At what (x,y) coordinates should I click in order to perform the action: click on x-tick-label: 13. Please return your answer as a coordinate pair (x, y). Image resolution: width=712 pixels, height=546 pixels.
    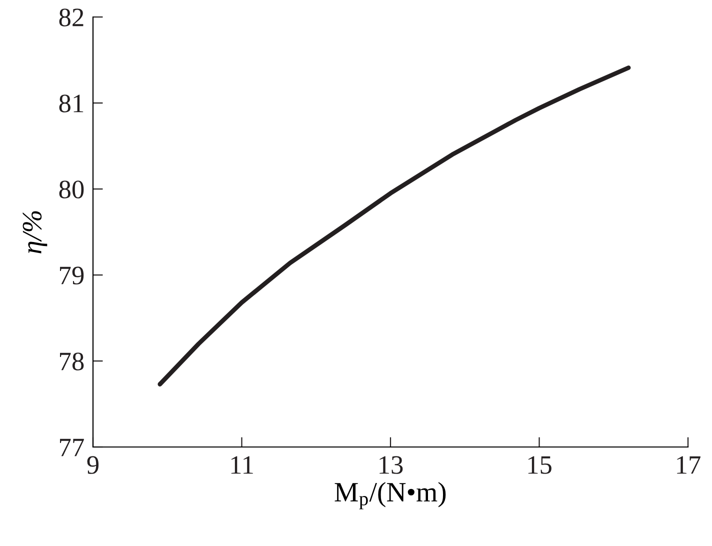
    Looking at the image, I should click on (391, 465).